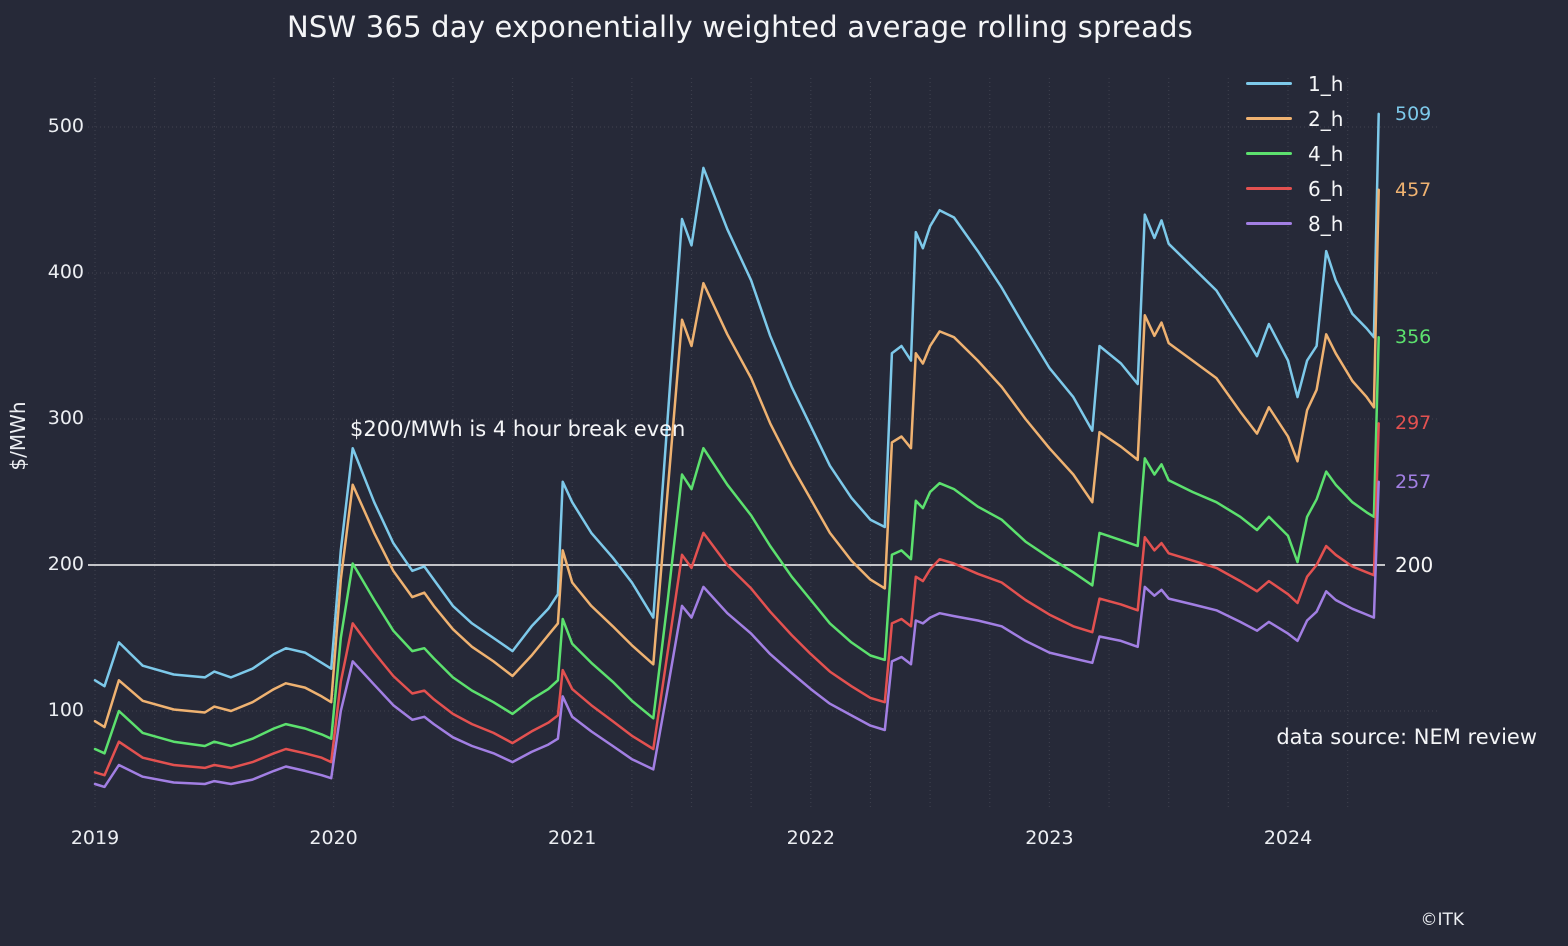  I want to click on threshold-value-label: 200, so click(1414, 565).